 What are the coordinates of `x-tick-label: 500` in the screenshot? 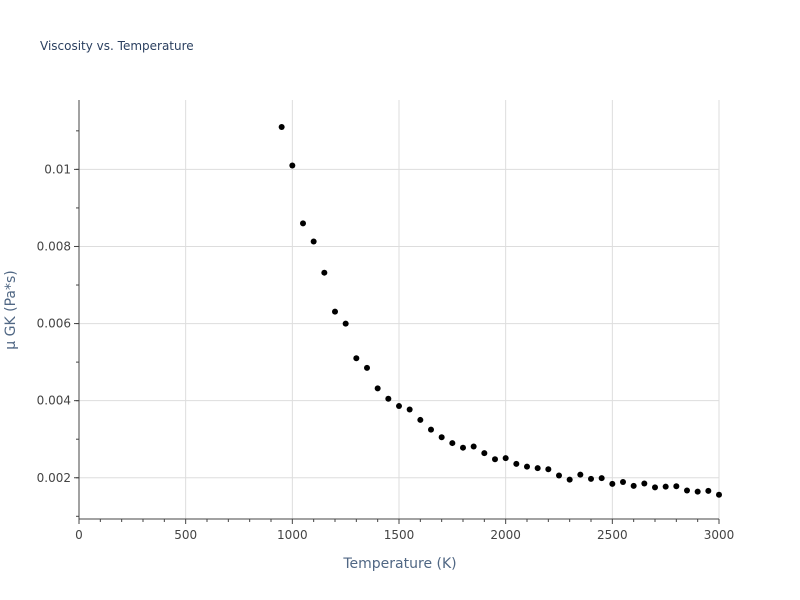 It's located at (185, 535).